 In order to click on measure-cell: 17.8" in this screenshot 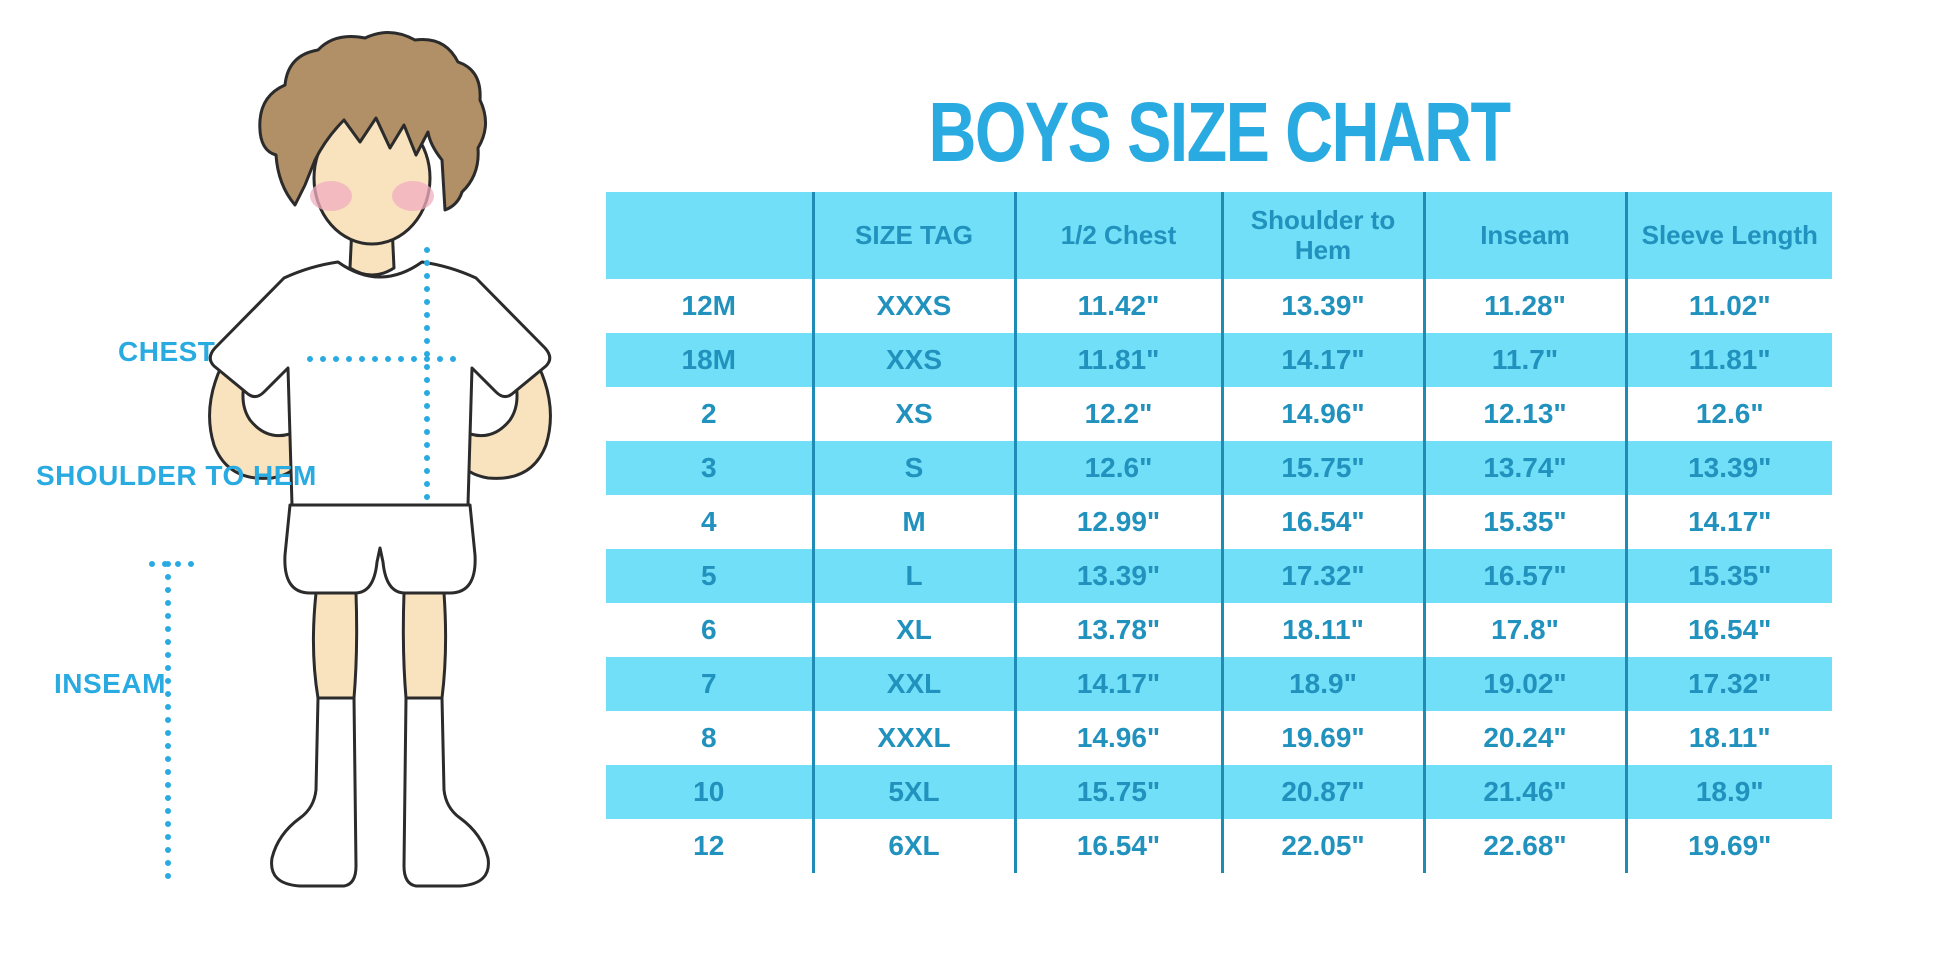, I will do `click(1524, 630)`.